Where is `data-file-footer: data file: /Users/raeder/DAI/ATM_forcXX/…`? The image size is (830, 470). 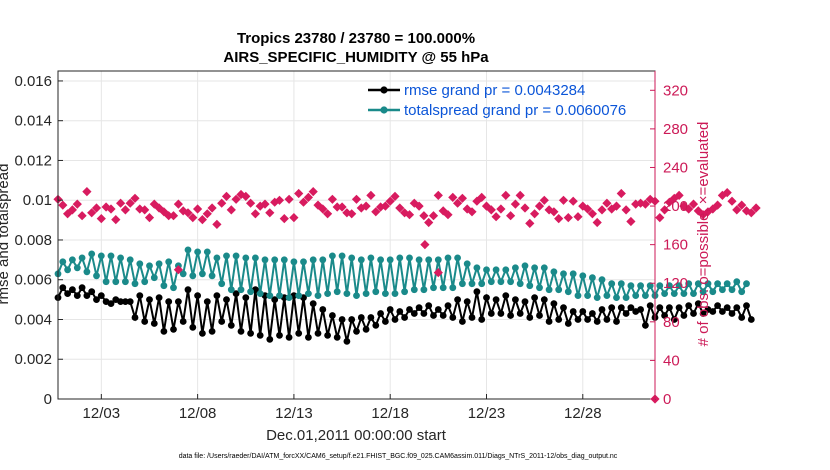 data-file-footer: data file: /Users/raeder/DAI/ATM_forcXX/… is located at coordinates (398, 456).